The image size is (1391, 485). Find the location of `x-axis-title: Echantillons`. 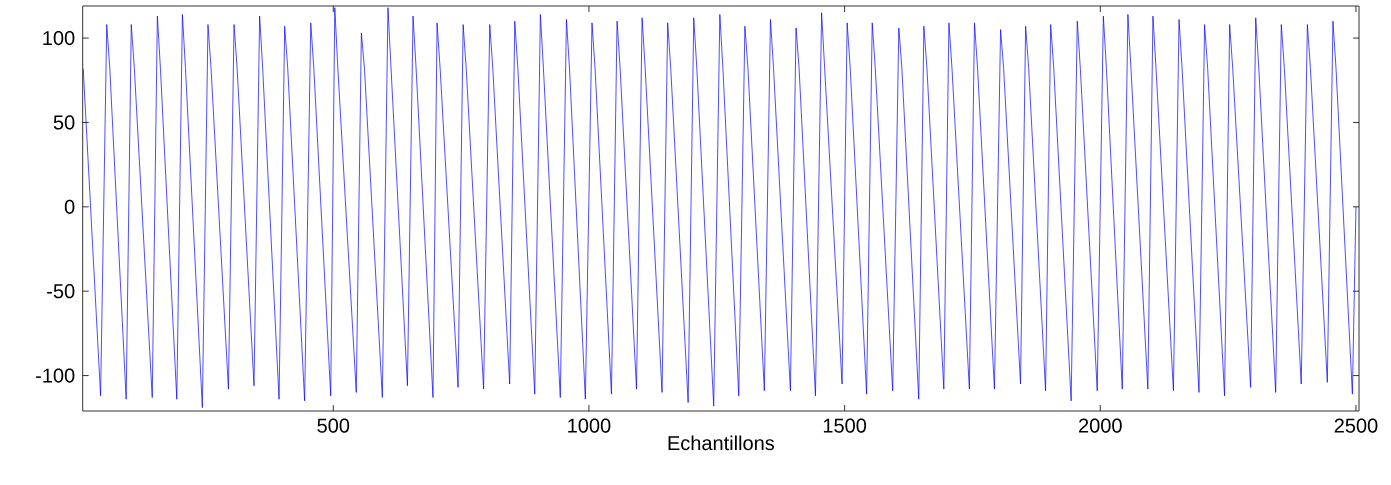

x-axis-title: Echantillons is located at coordinates (721, 443).